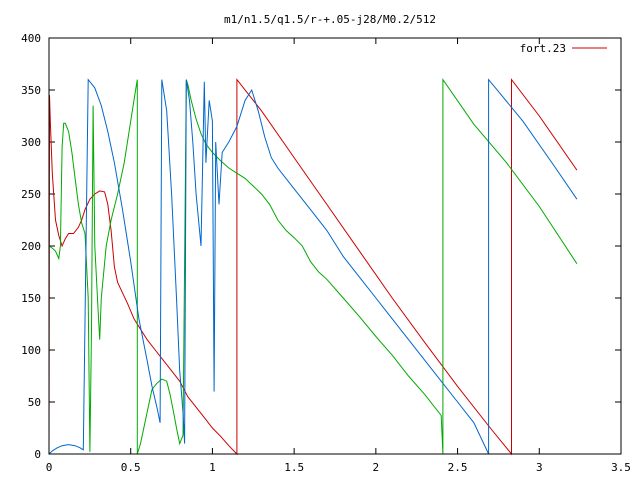  What do you see at coordinates (31, 350) in the screenshot?
I see `y-tick-label: 100` at bounding box center [31, 350].